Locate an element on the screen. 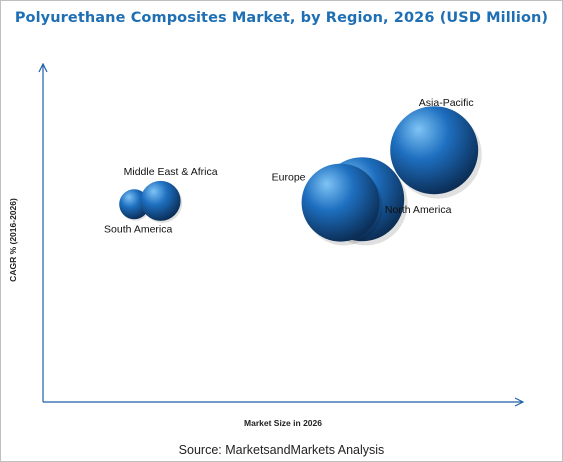 The height and width of the screenshot is (462, 563). bubble-label-asia-pacific: Asia-Pacific is located at coordinates (446, 103).